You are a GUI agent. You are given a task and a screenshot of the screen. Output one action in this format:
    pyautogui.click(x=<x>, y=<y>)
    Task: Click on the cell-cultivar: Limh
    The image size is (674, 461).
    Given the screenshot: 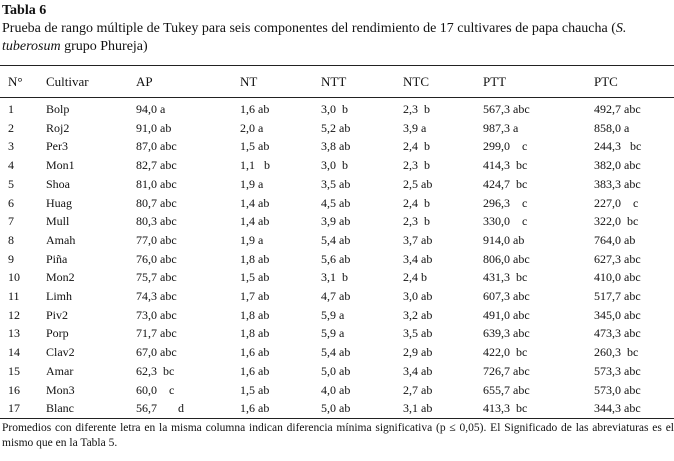 What is the action you would take?
    pyautogui.click(x=59, y=296)
    